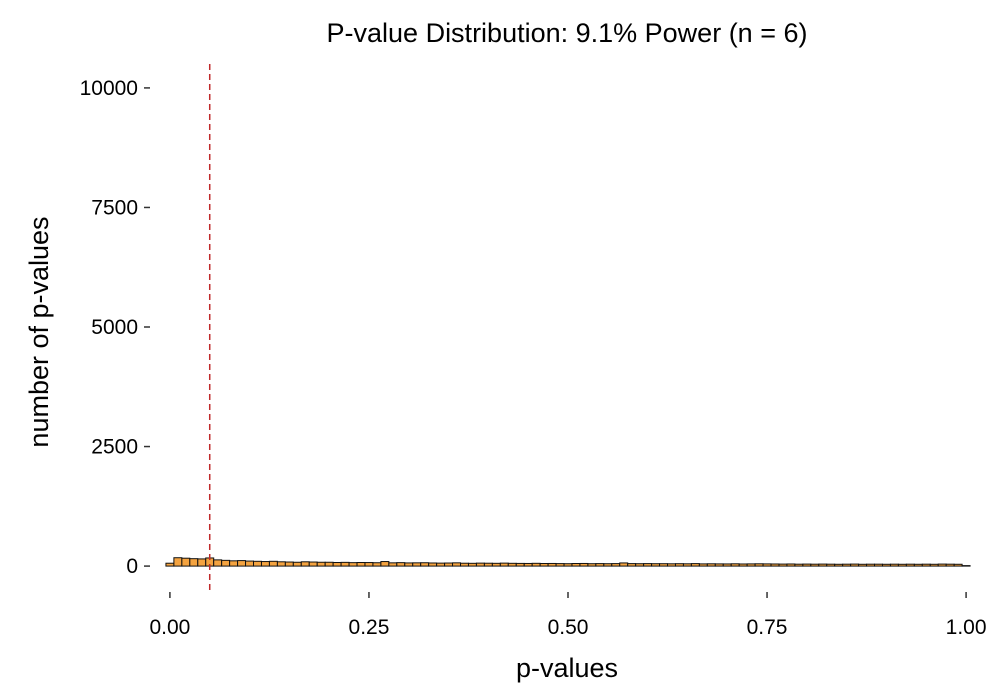 The image size is (1000, 700). I want to click on x-tick-label: 0.75, so click(767, 627).